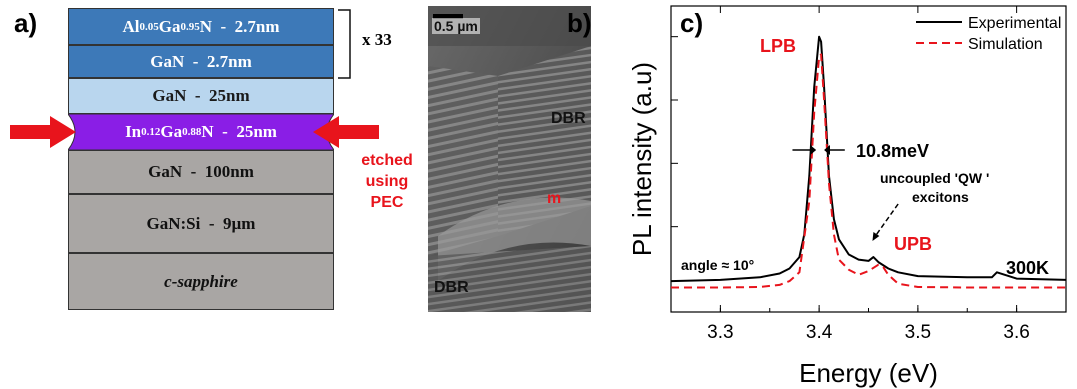 Image resolution: width=1077 pixels, height=389 pixels. Describe the element at coordinates (718, 265) in the screenshot. I see `annot-angle: angle ≈ 10°` at that location.